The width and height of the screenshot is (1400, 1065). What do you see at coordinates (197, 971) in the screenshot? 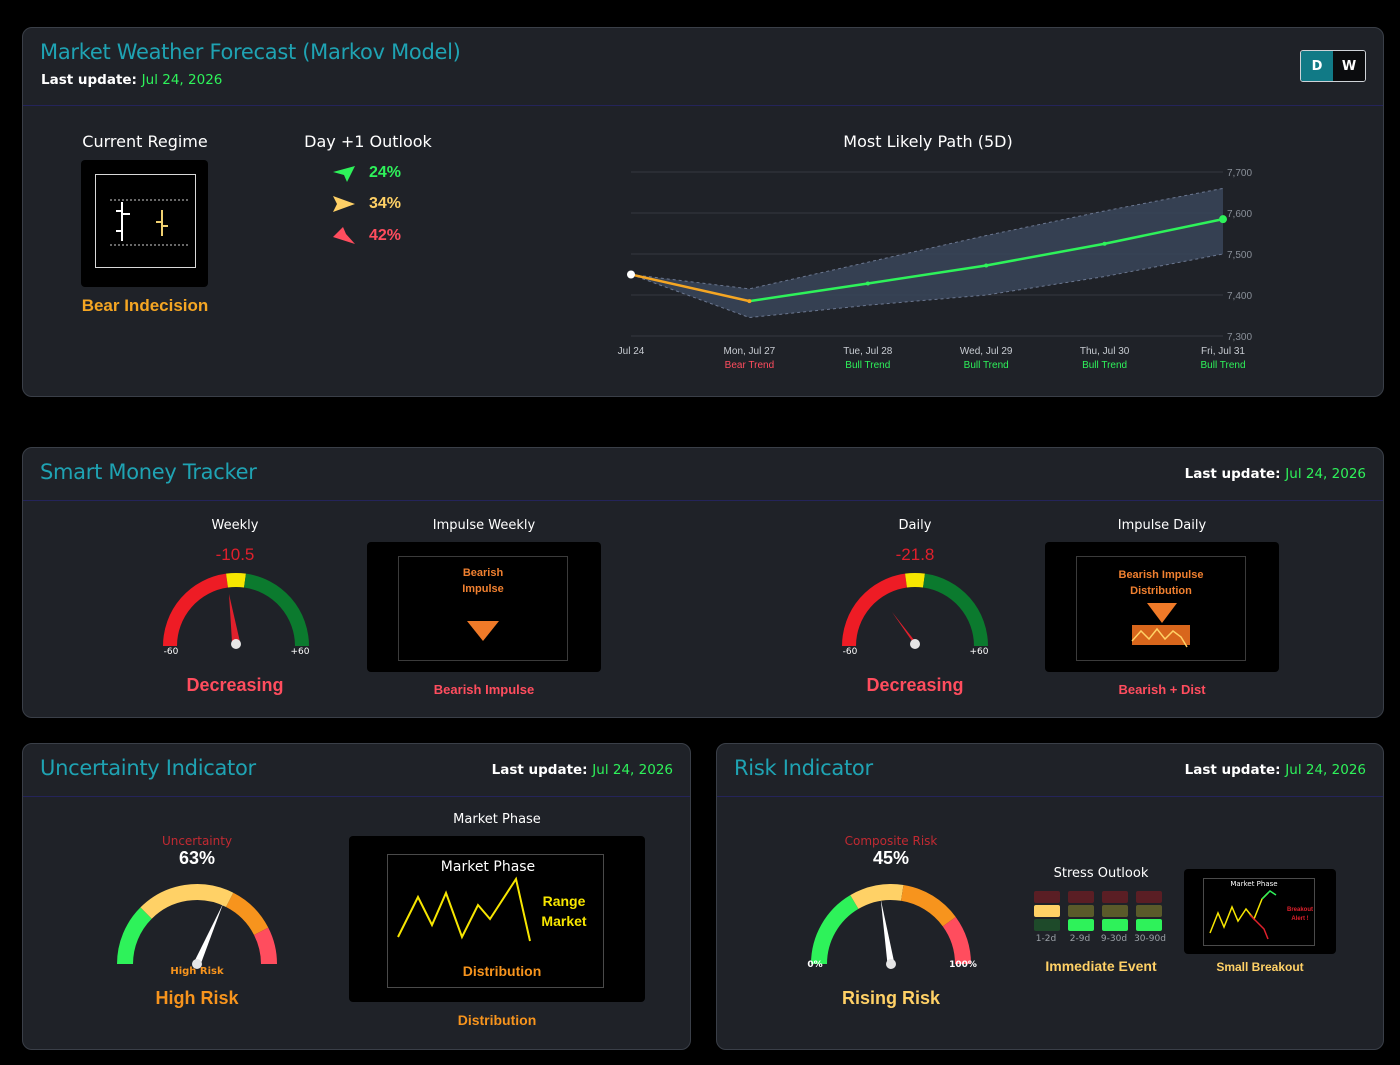
I see `uncertainty-zone-label: High Risk` at bounding box center [197, 971].